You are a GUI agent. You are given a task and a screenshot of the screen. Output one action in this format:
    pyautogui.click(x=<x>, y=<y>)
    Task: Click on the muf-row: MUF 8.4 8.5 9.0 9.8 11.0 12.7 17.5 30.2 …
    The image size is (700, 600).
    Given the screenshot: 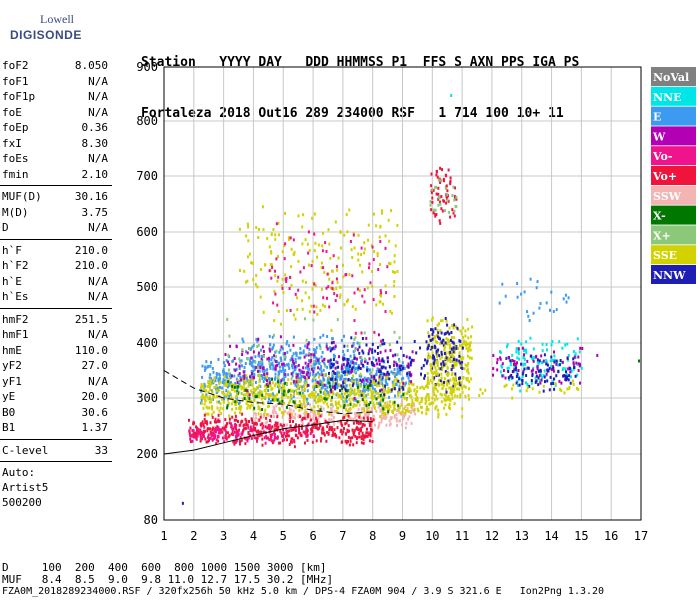 What is the action you would take?
    pyautogui.click(x=168, y=579)
    